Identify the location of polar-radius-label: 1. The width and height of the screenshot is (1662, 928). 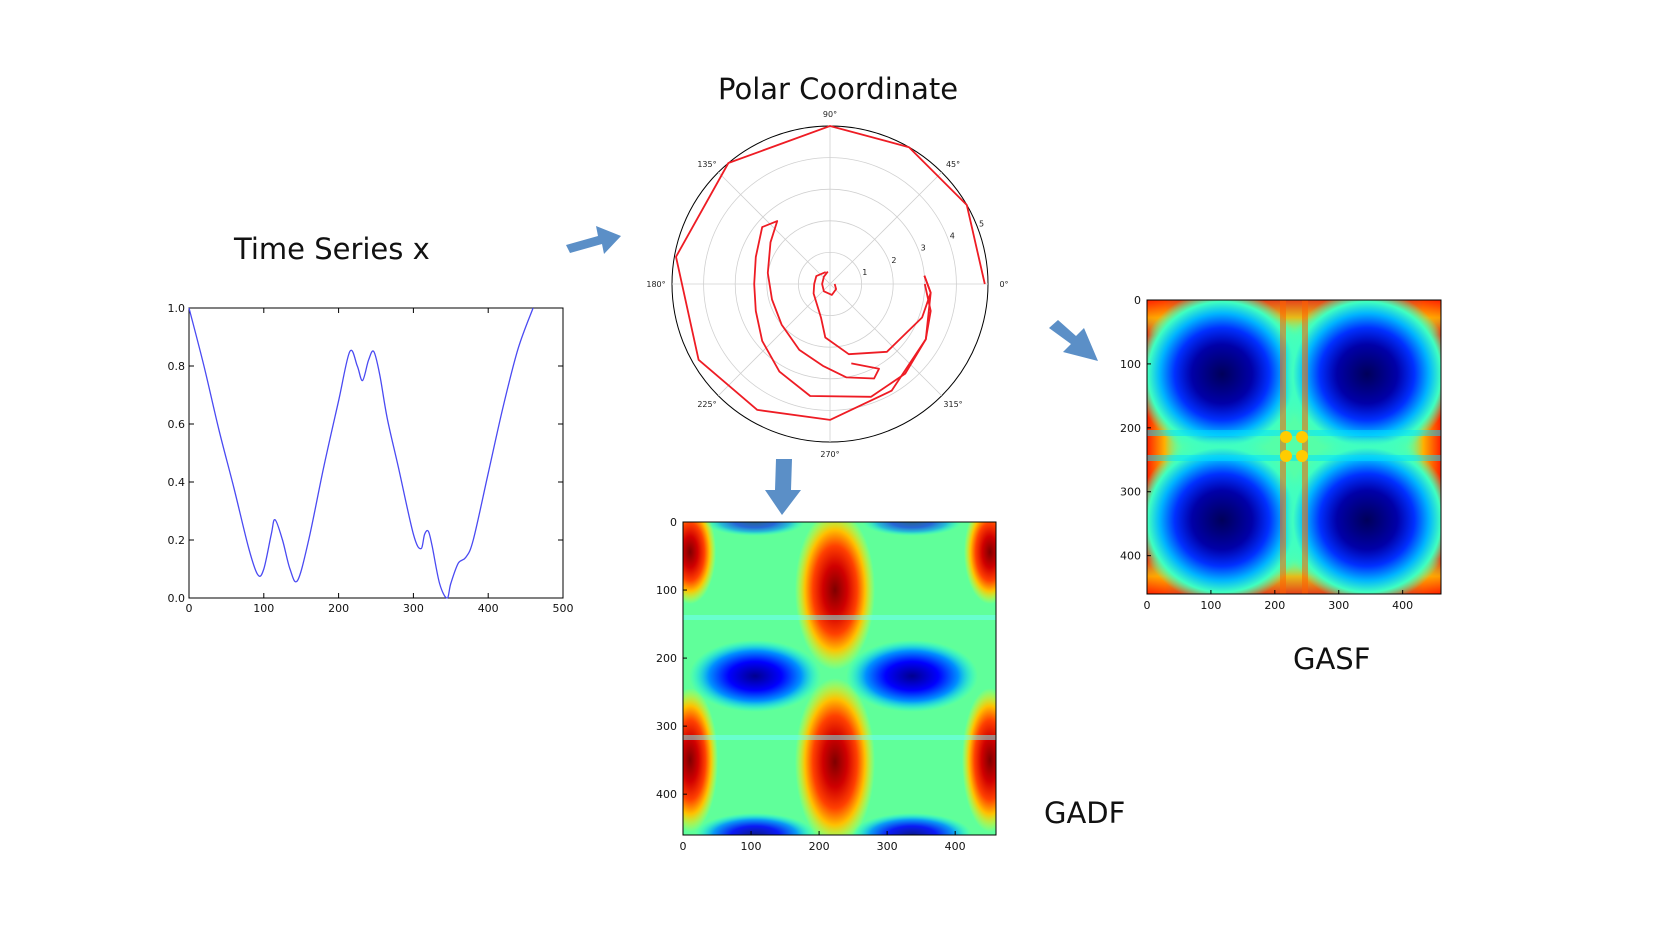
(864, 272).